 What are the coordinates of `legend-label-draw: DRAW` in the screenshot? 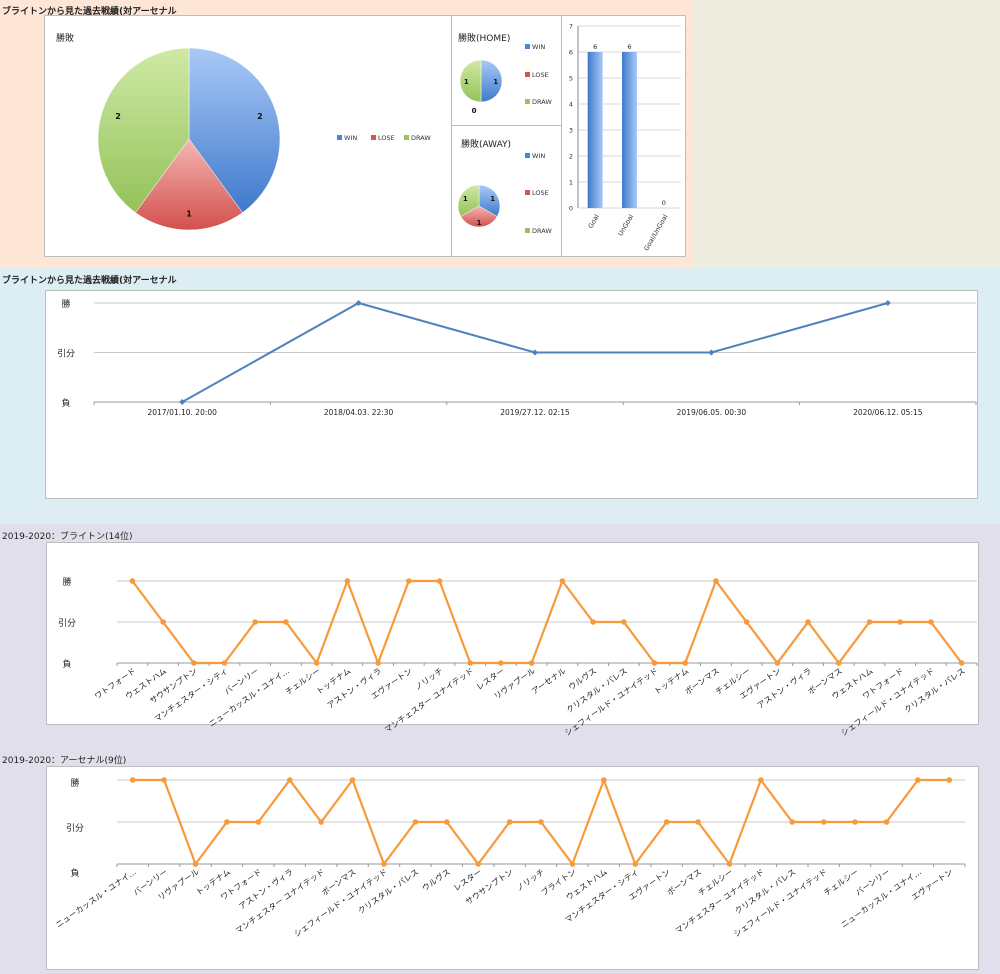 It's located at (542, 102).